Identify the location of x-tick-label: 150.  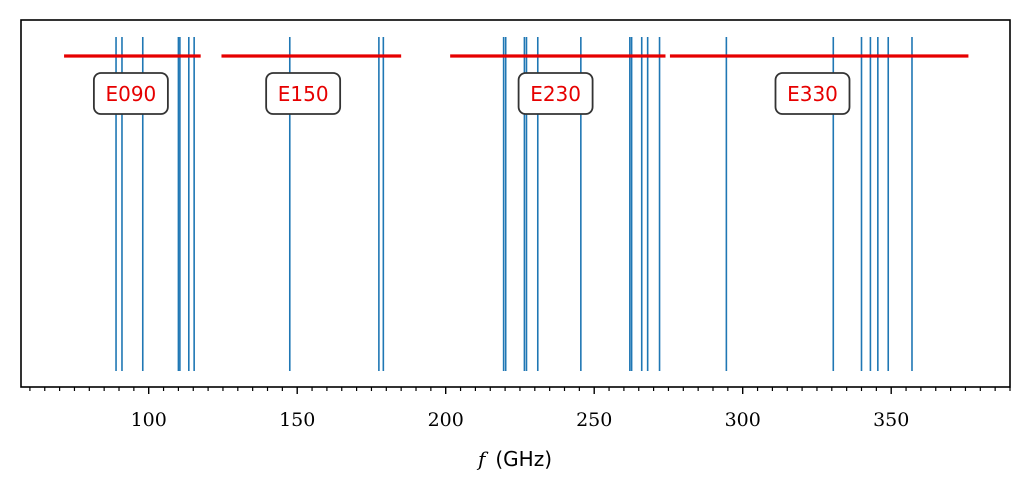
(297, 420).